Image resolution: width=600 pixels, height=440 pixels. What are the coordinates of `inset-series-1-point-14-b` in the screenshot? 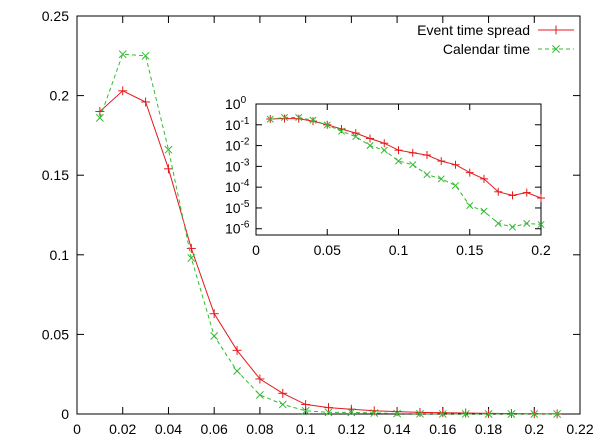 It's located at (470, 206).